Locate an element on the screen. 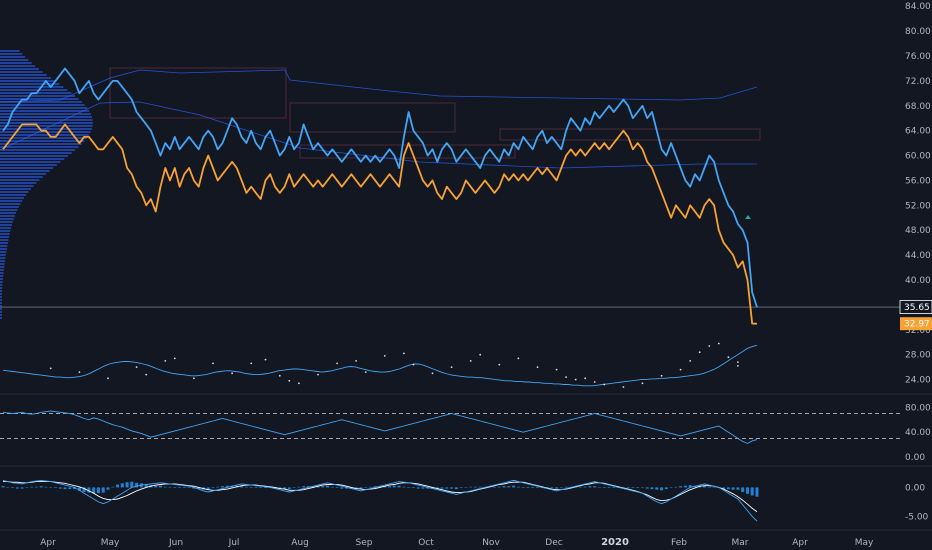 The image size is (932, 550). rsi-tick-label: 80.00 is located at coordinates (918, 408).